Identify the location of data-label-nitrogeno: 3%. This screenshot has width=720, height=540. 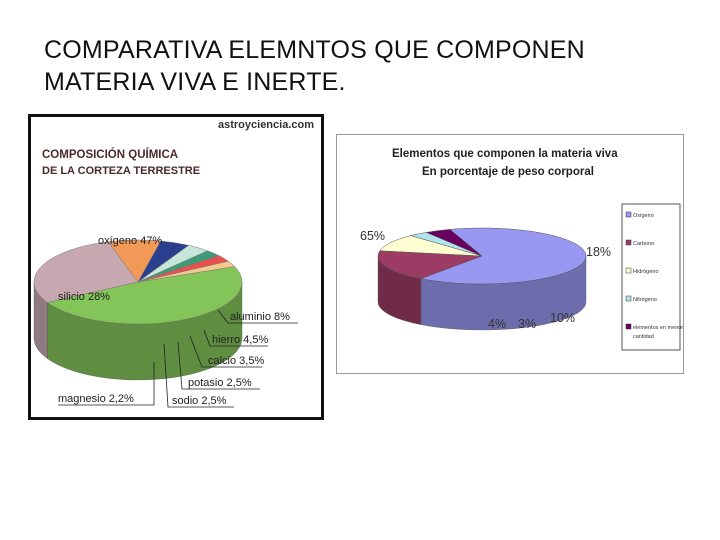
(527, 324).